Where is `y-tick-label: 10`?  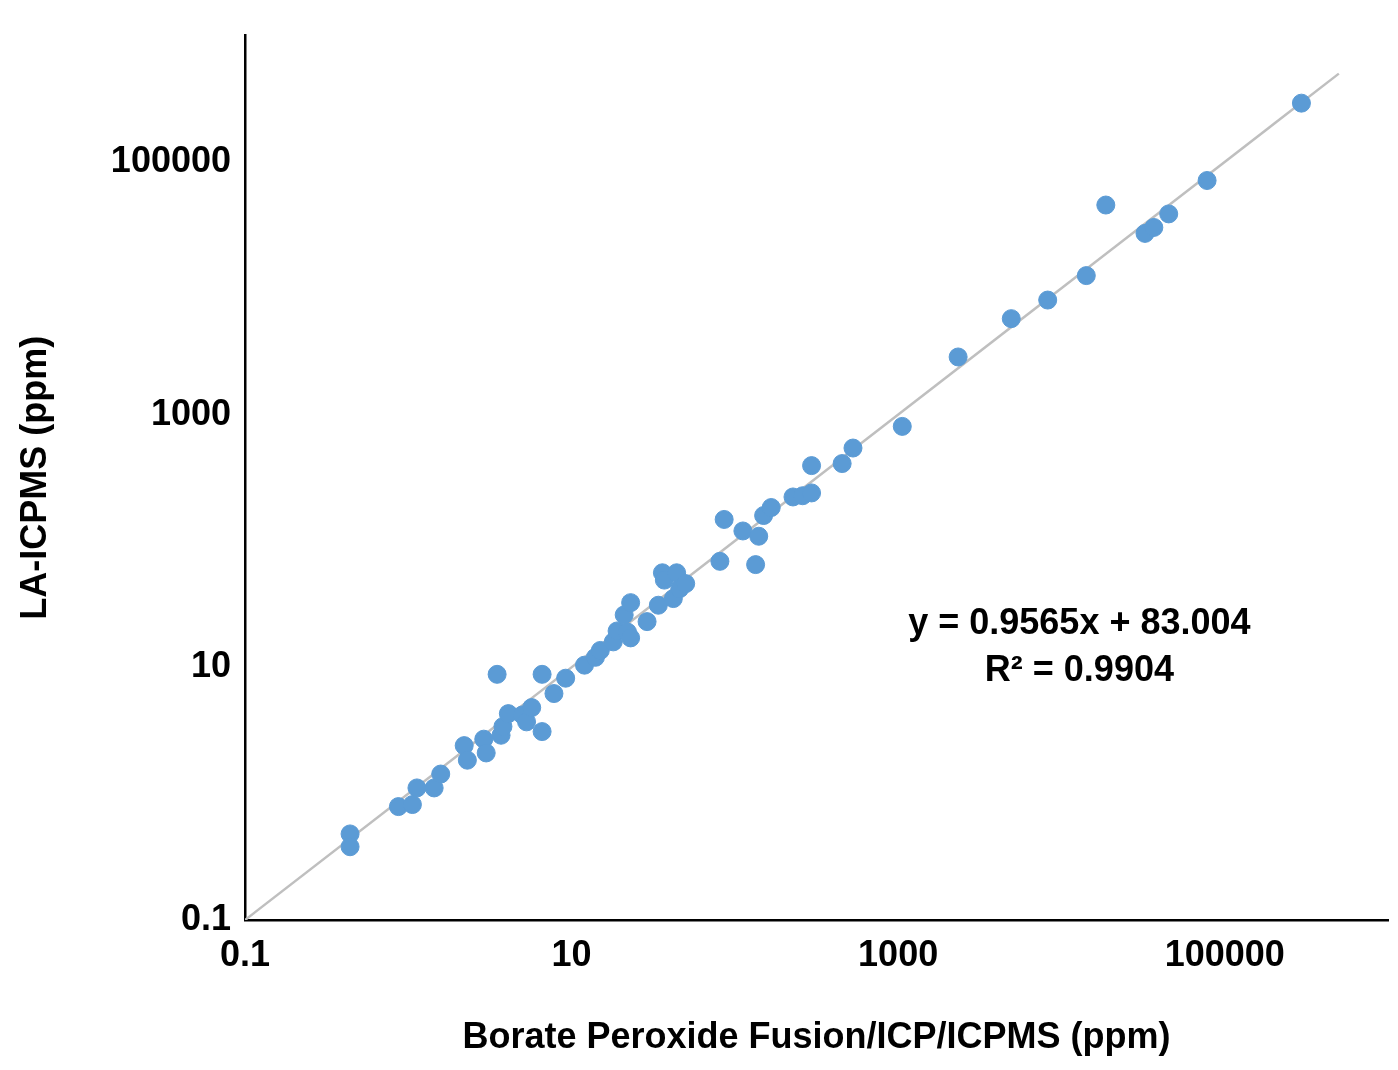 y-tick-label: 10 is located at coordinates (210, 665).